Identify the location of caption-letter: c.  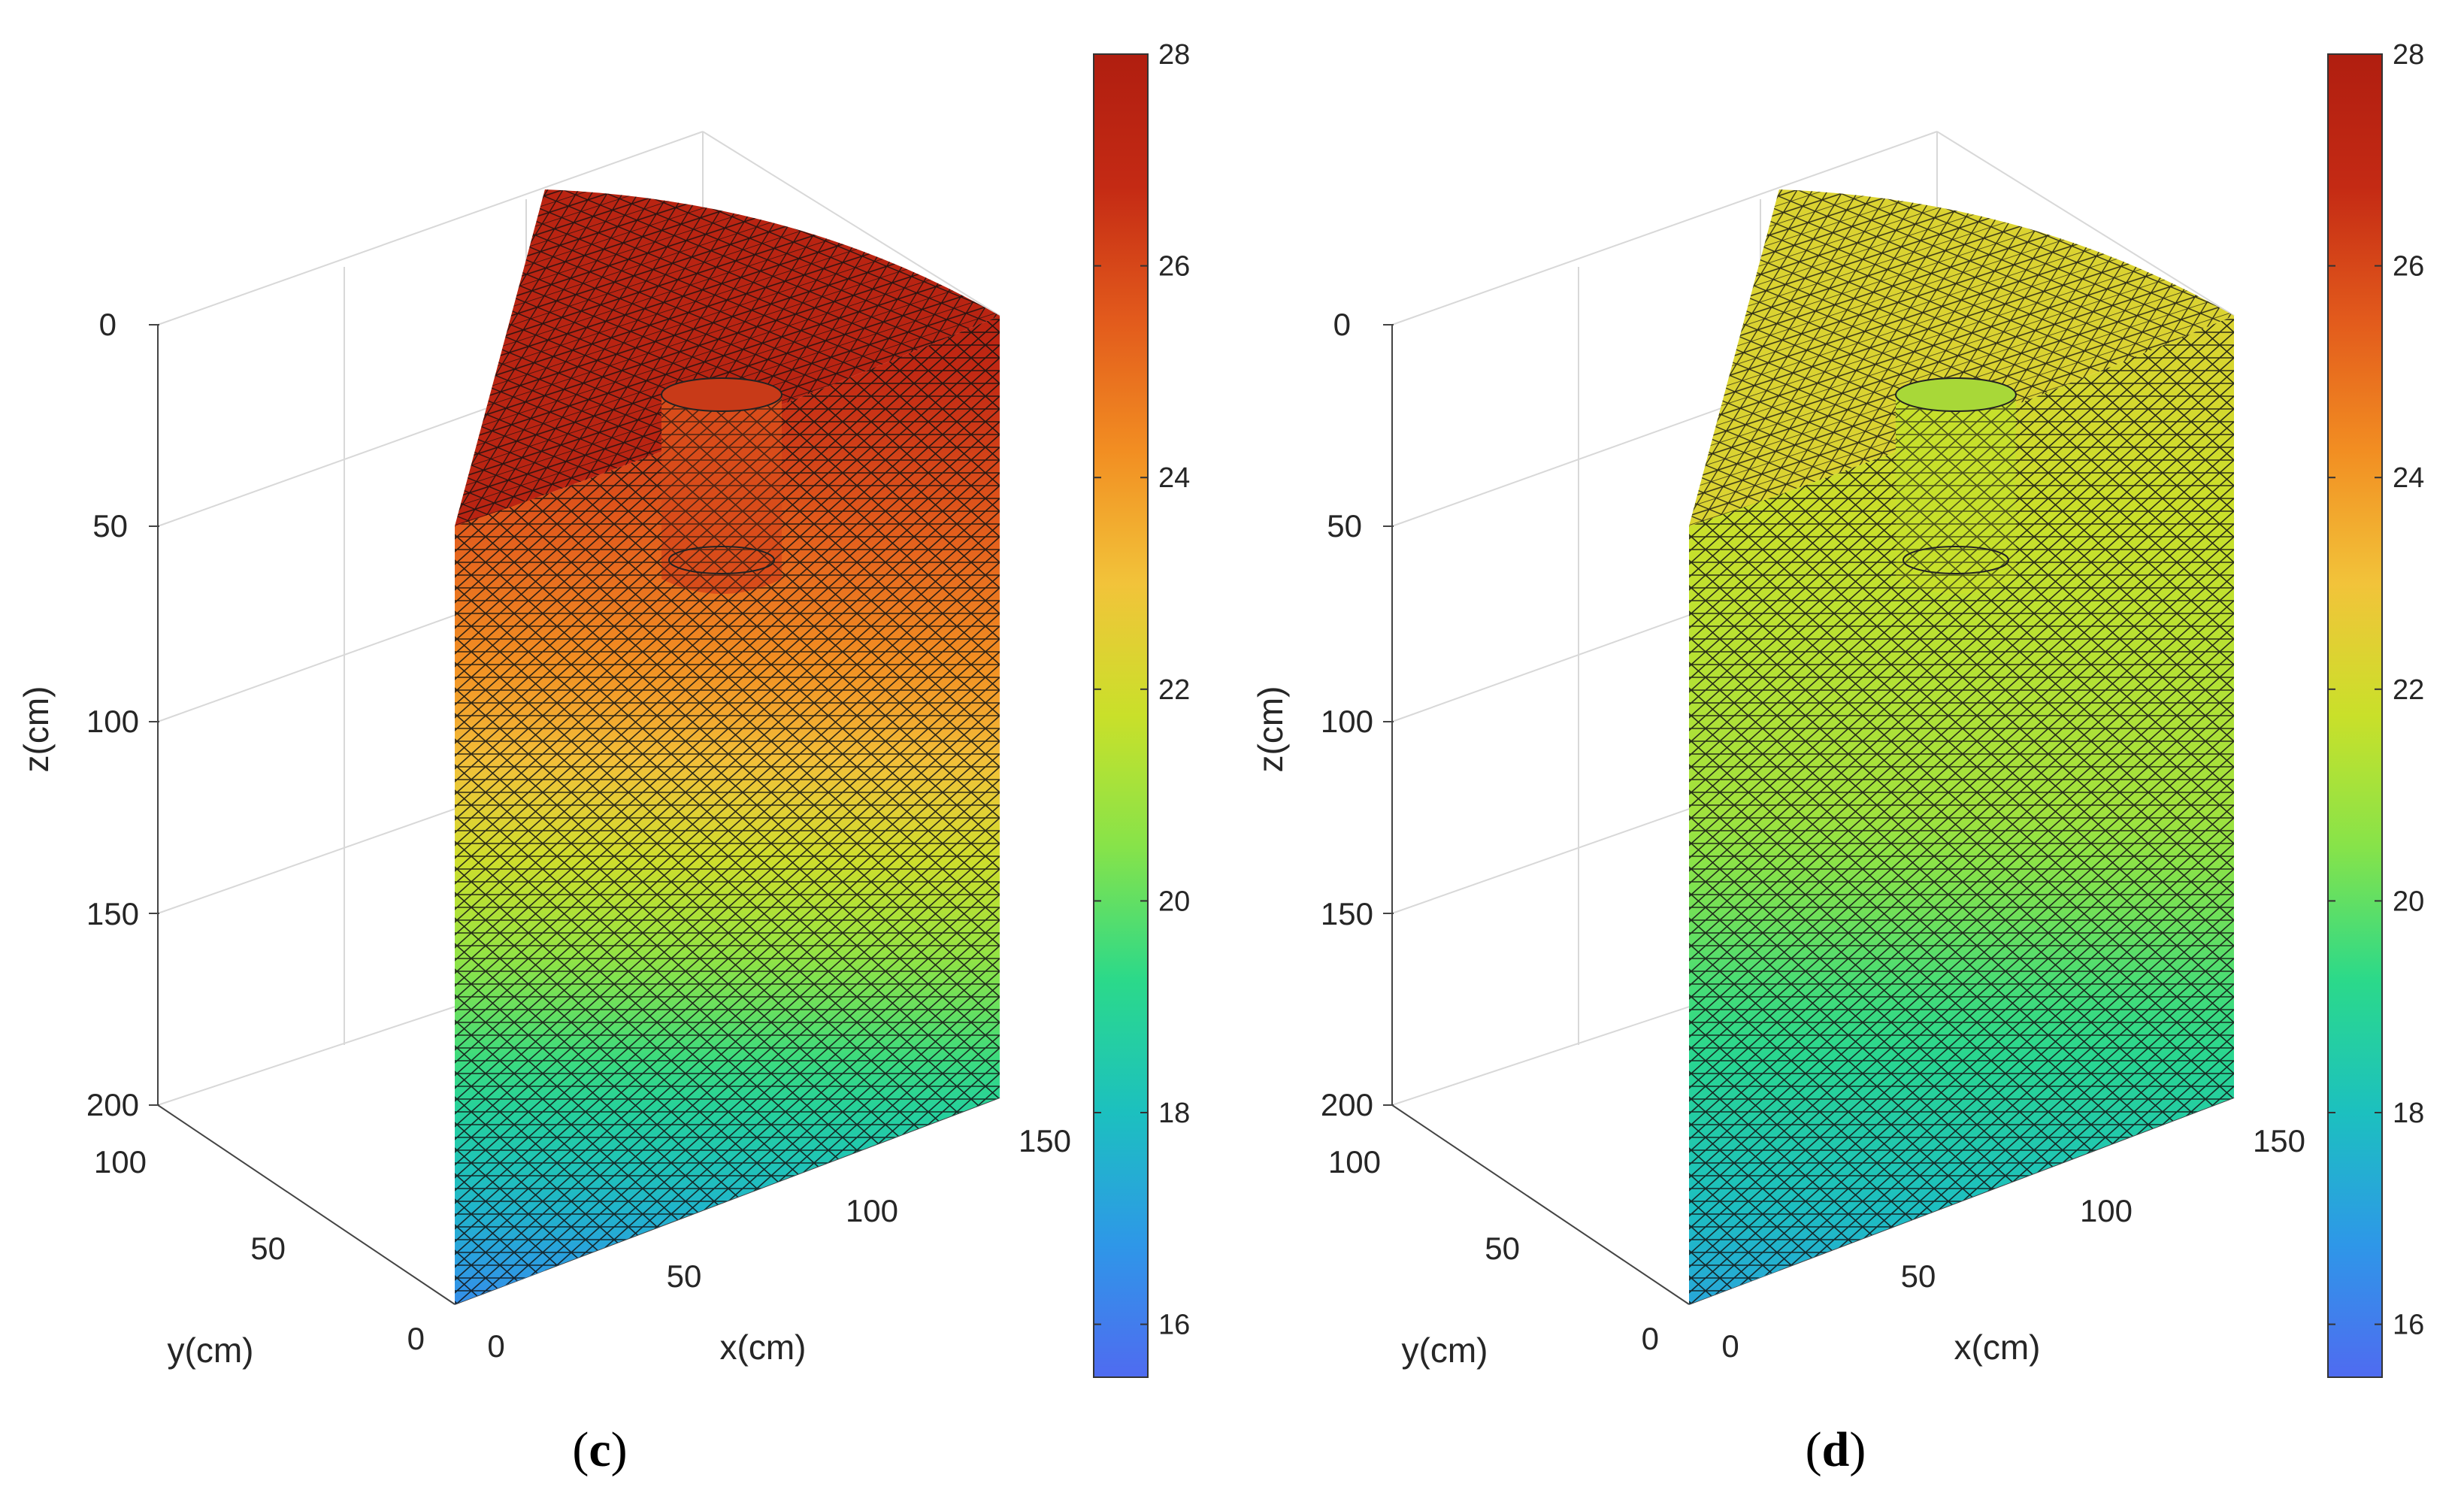
(599, 1450).